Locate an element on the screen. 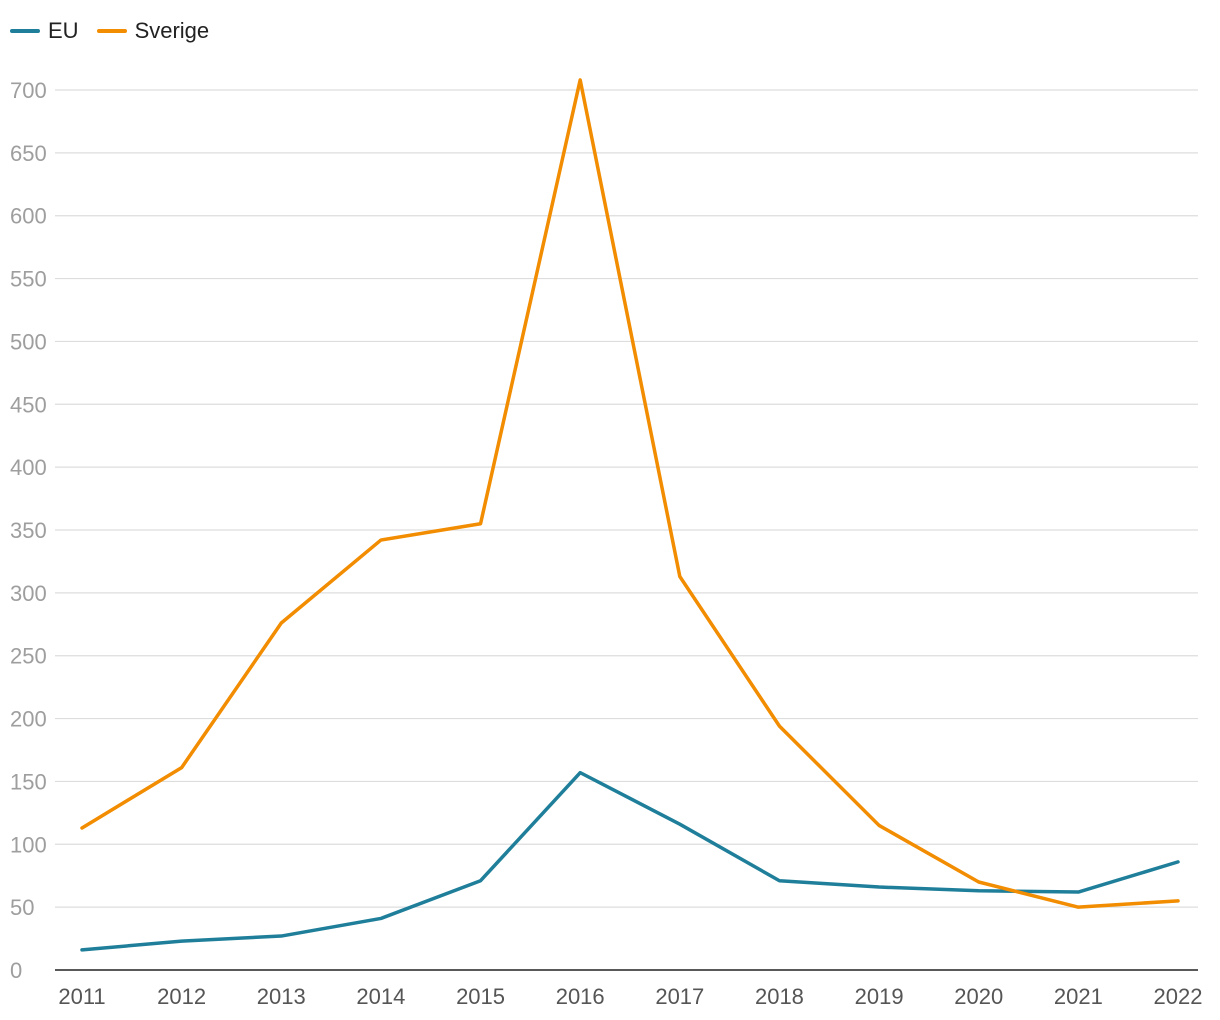  y-tick-label: 250 is located at coordinates (28, 656).